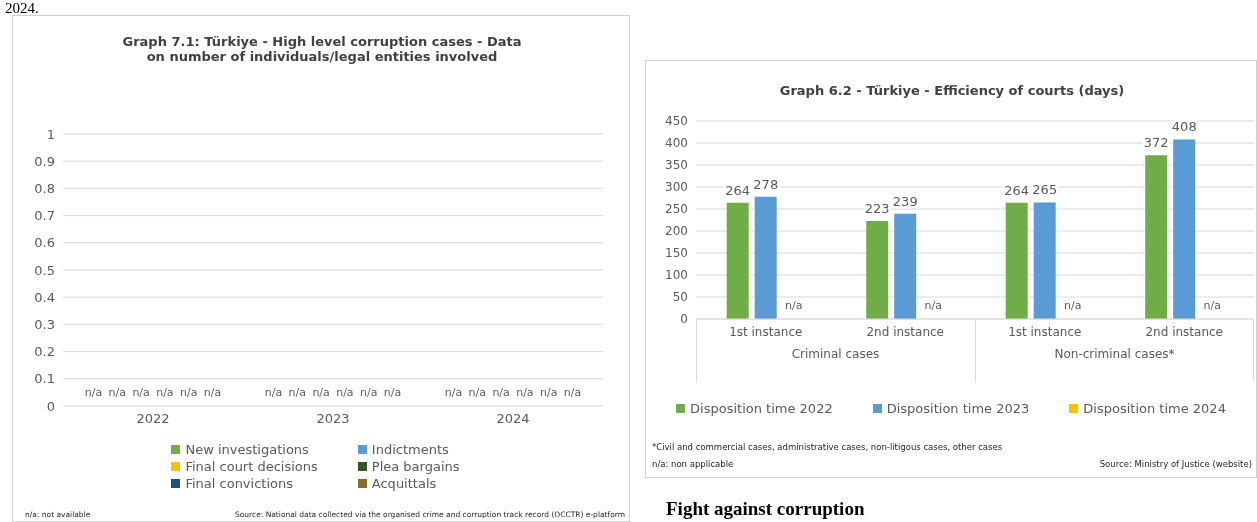 This screenshot has width=1257, height=522. What do you see at coordinates (239, 483) in the screenshot?
I see `legend-label: Final convictions` at bounding box center [239, 483].